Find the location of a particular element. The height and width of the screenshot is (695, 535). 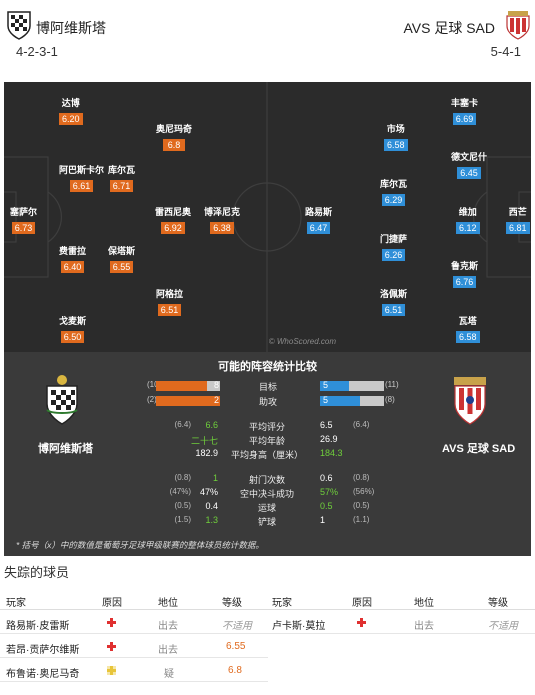

assists-home-value: 2 is located at coordinates (217, 400).